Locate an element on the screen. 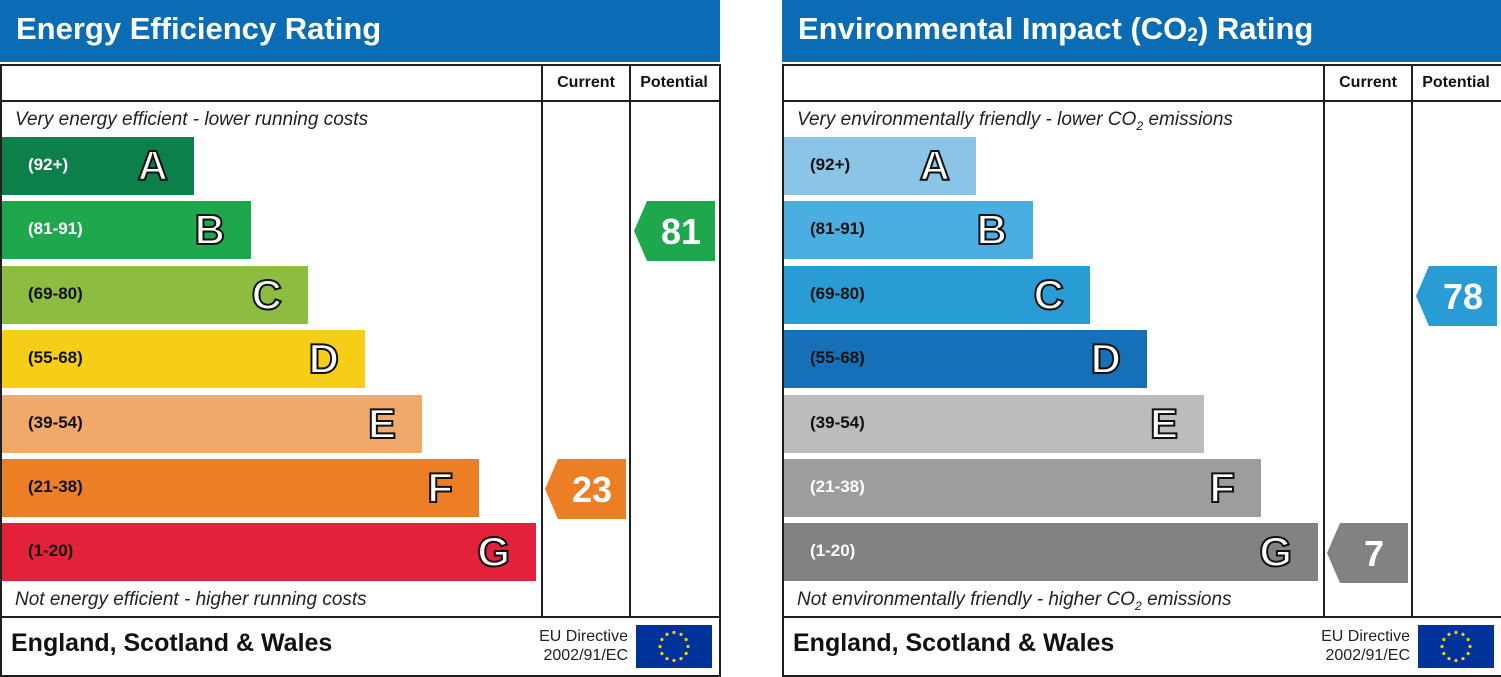 This screenshot has width=1501, height=677. region-label: England, Scotland & Wales is located at coordinates (954, 643).